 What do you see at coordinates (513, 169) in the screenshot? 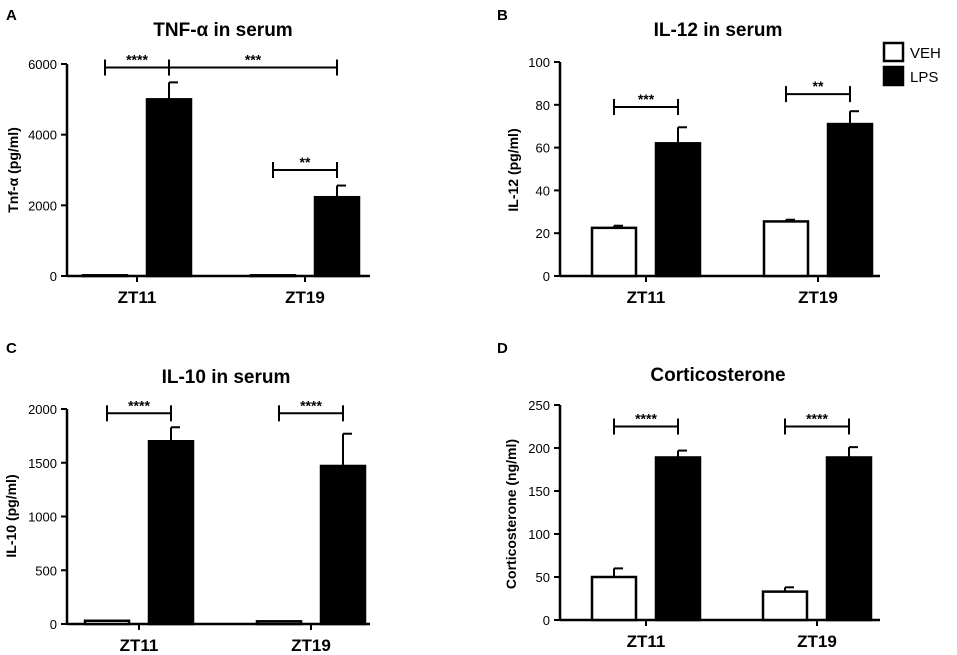
I see `y-axis-label: IL-12 (pg/ml)` at bounding box center [513, 169].